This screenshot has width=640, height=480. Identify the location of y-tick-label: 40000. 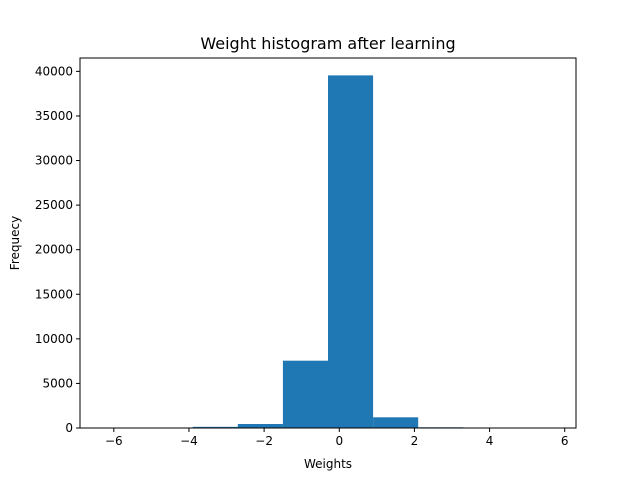
(54, 71).